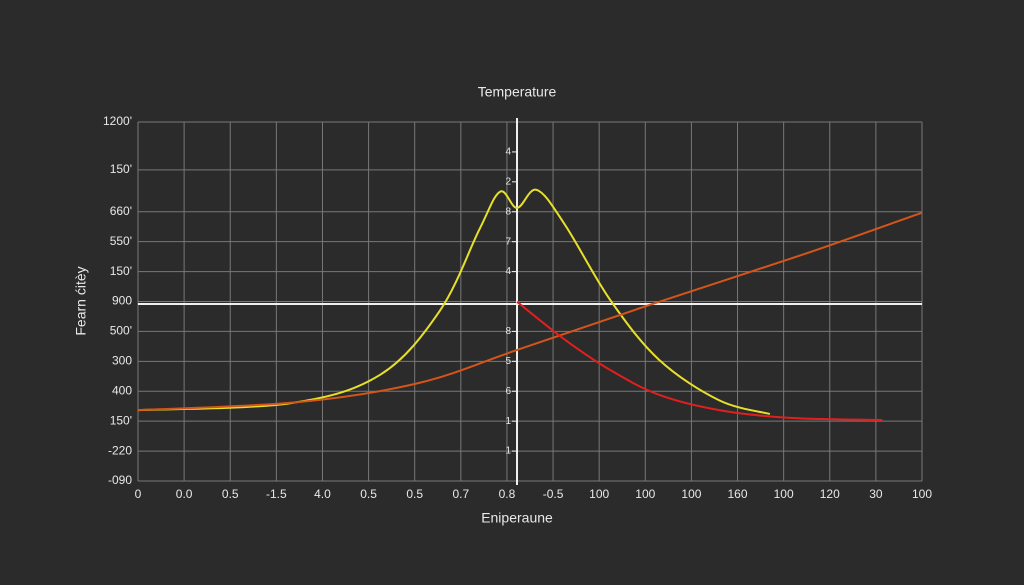 The height and width of the screenshot is (585, 1024). I want to click on x-tick-label: 120, so click(830, 494).